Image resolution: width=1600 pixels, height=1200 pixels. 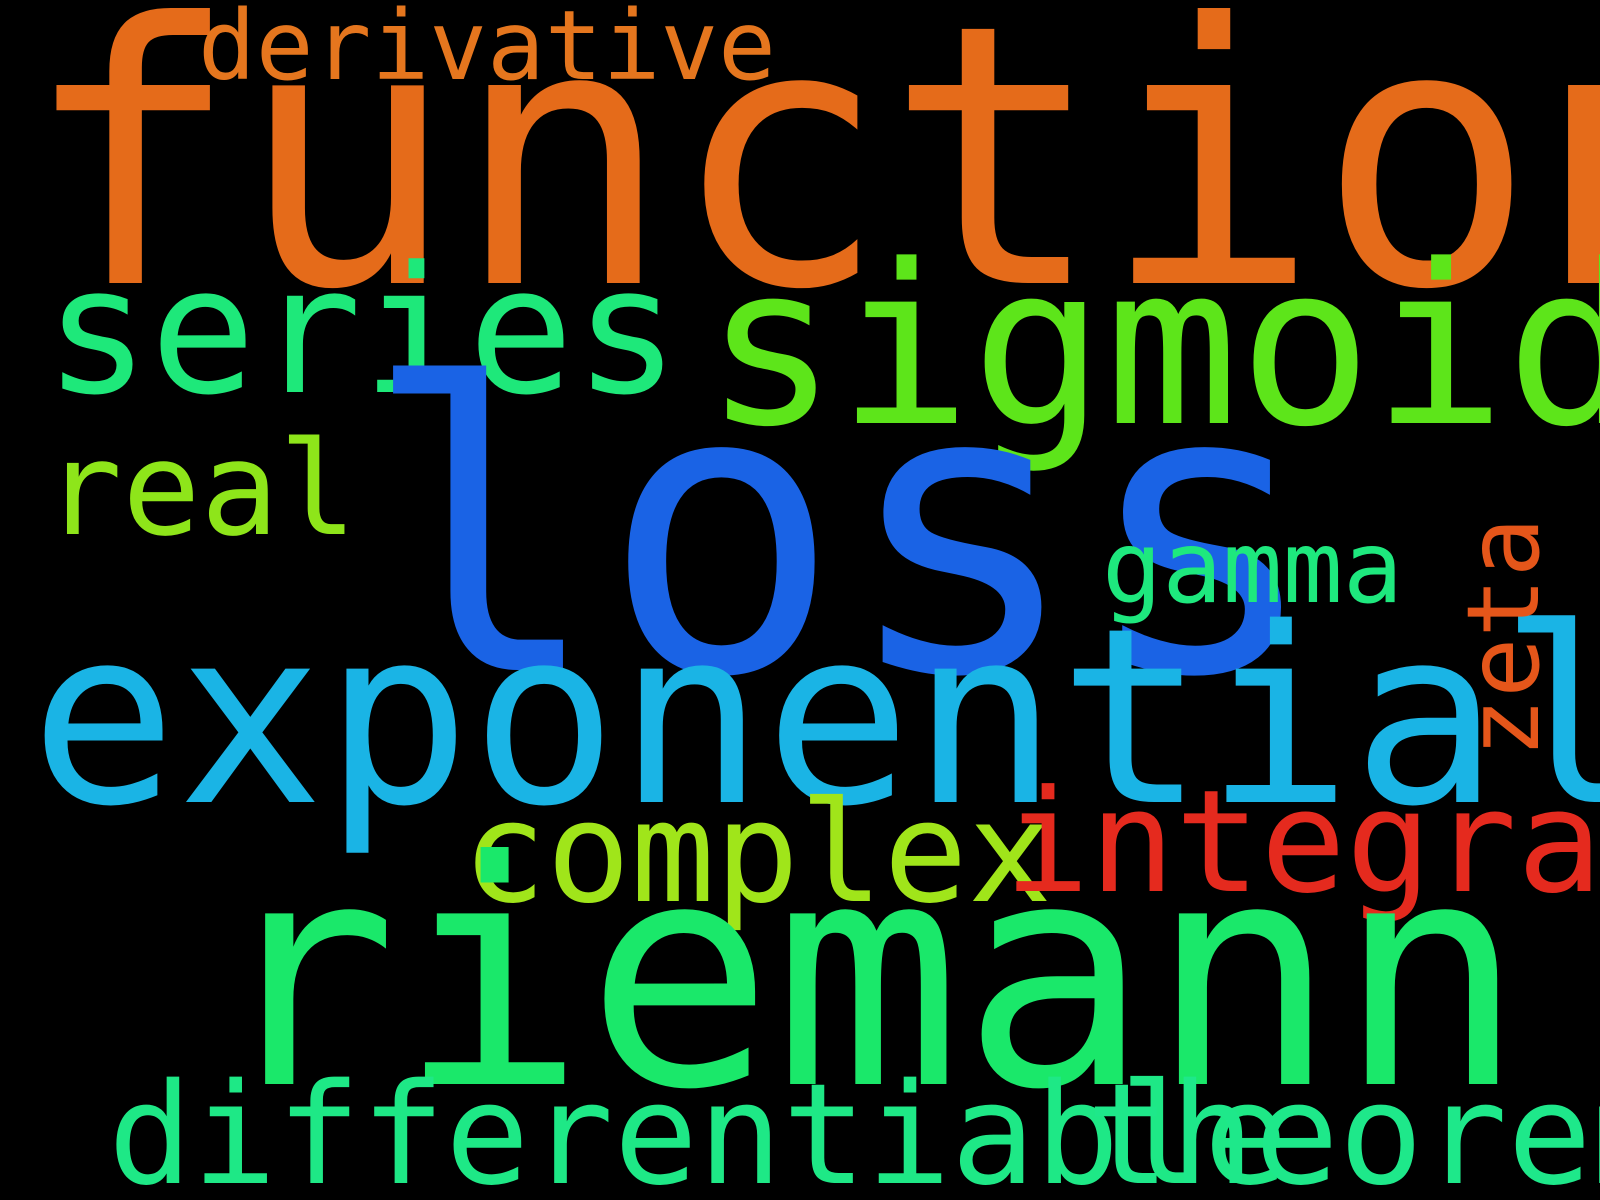 I want to click on word-integral: integral, so click(x=1302, y=842).